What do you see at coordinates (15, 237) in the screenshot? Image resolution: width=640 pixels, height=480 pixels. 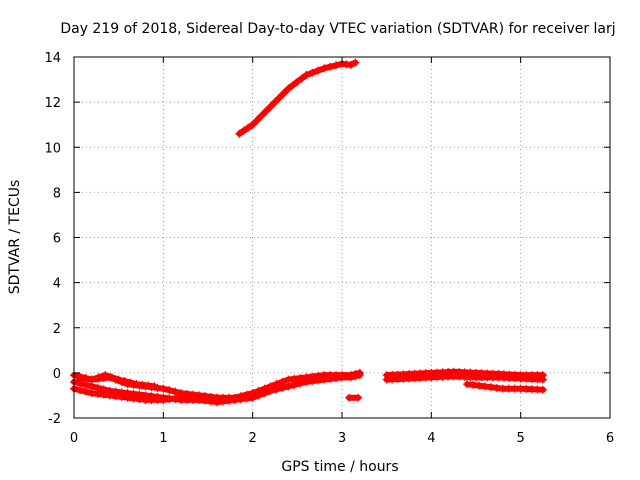 I see `y-axis-label: SDTVAR / TECUs` at bounding box center [15, 237].